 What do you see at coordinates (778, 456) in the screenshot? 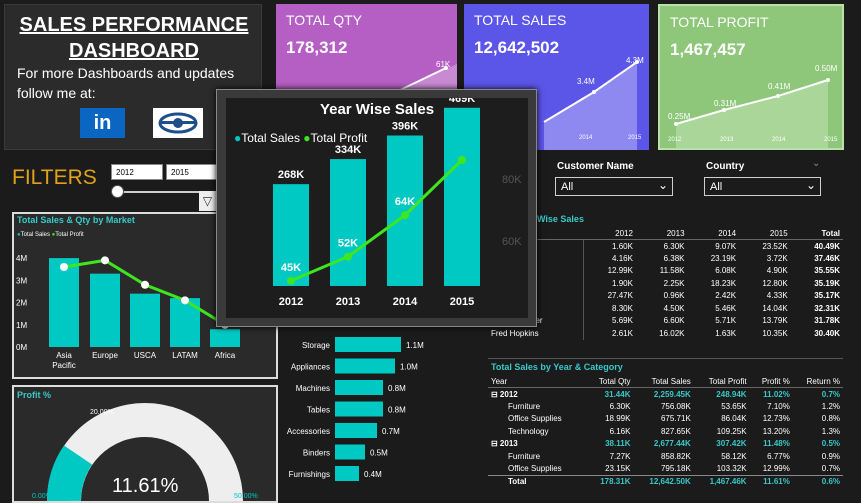
I see `table-cell: 6.77%` at bounding box center [778, 456].